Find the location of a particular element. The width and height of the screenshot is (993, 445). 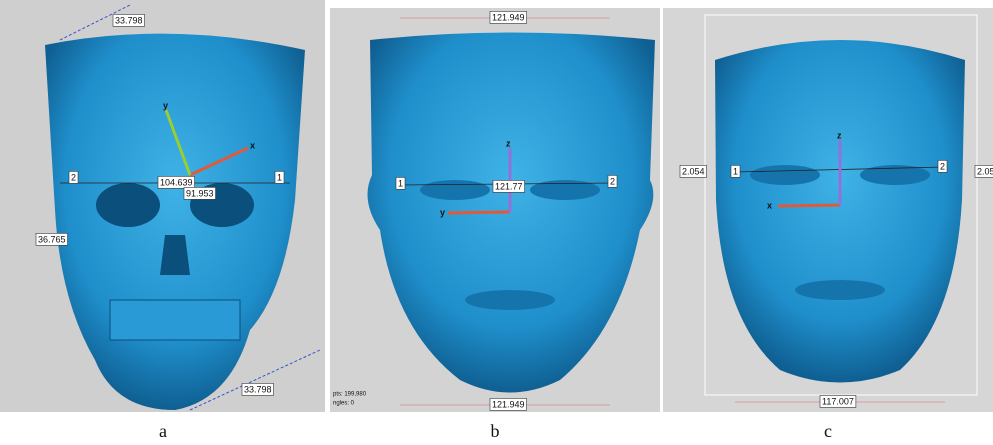

panel-label: b is located at coordinates (495, 431).